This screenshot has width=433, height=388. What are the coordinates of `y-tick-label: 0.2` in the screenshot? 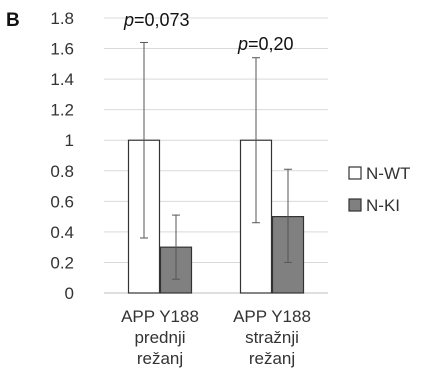 It's located at (62, 262).